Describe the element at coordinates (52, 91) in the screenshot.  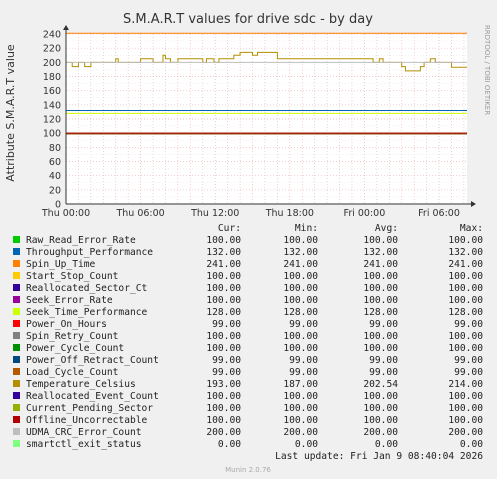
I see `y-tick-label: 160` at that location.